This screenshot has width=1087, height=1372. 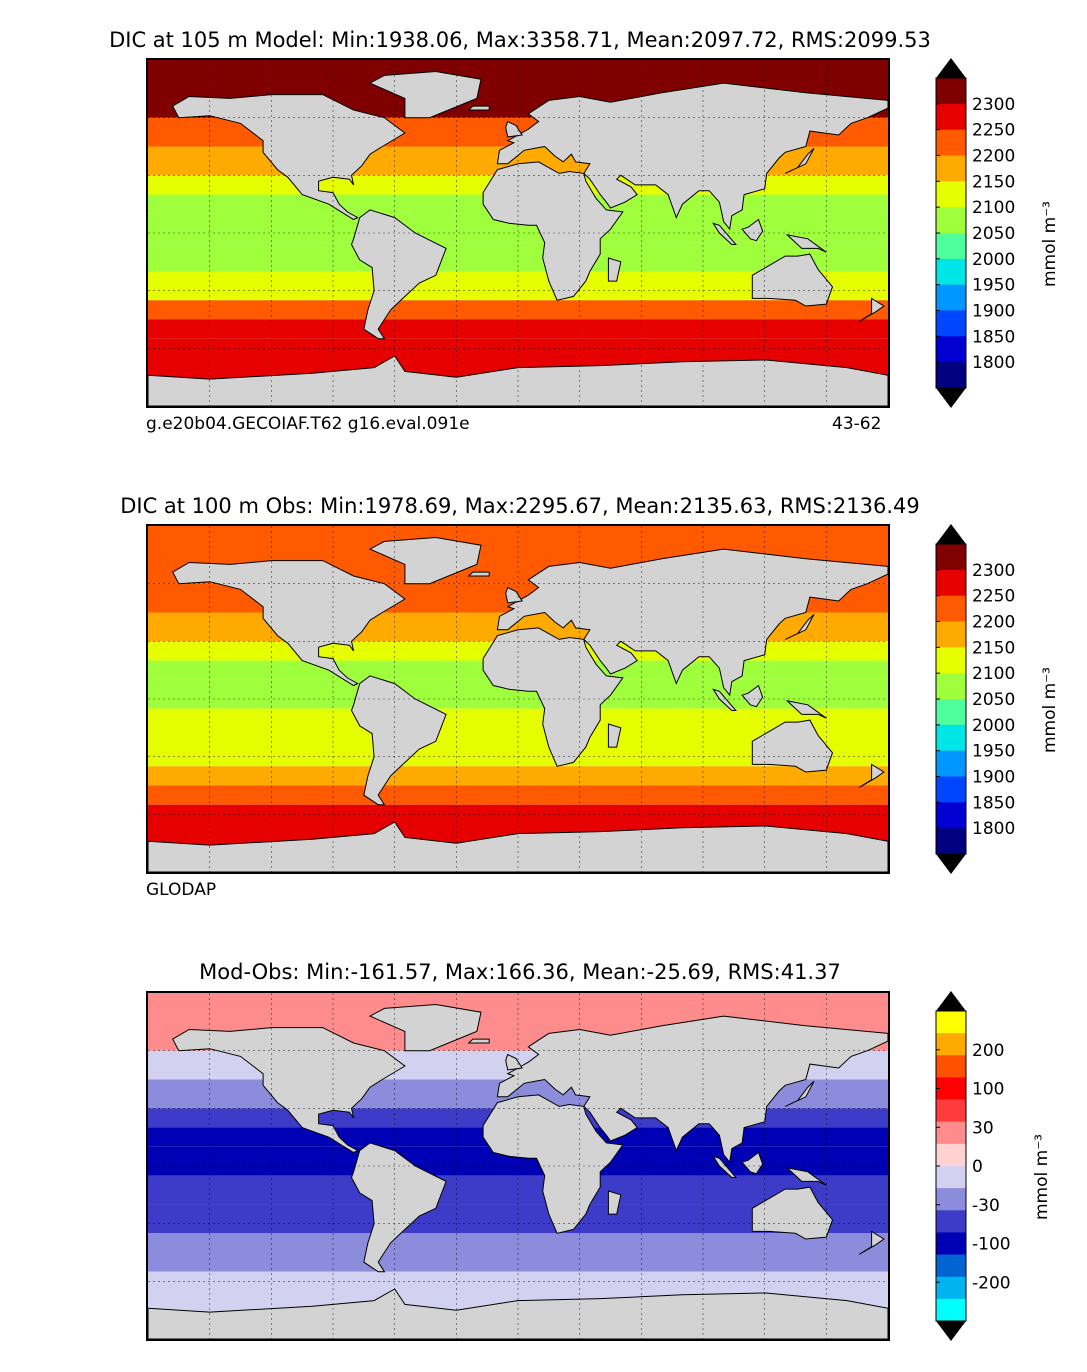 What do you see at coordinates (993, 312) in the screenshot?
I see `colorbar-tick-label: 1900` at bounding box center [993, 312].